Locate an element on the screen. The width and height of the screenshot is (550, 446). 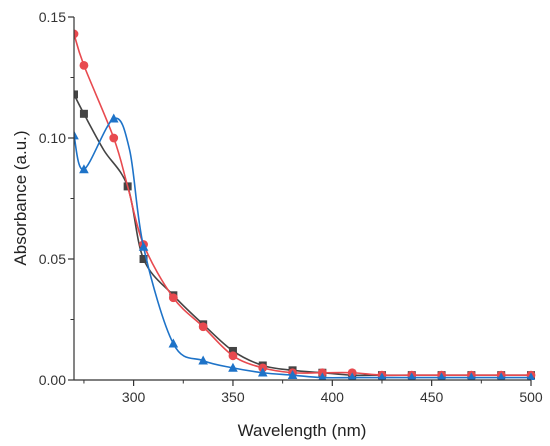
x-axis-title: Wavelength (nm) is located at coordinates (302, 430).